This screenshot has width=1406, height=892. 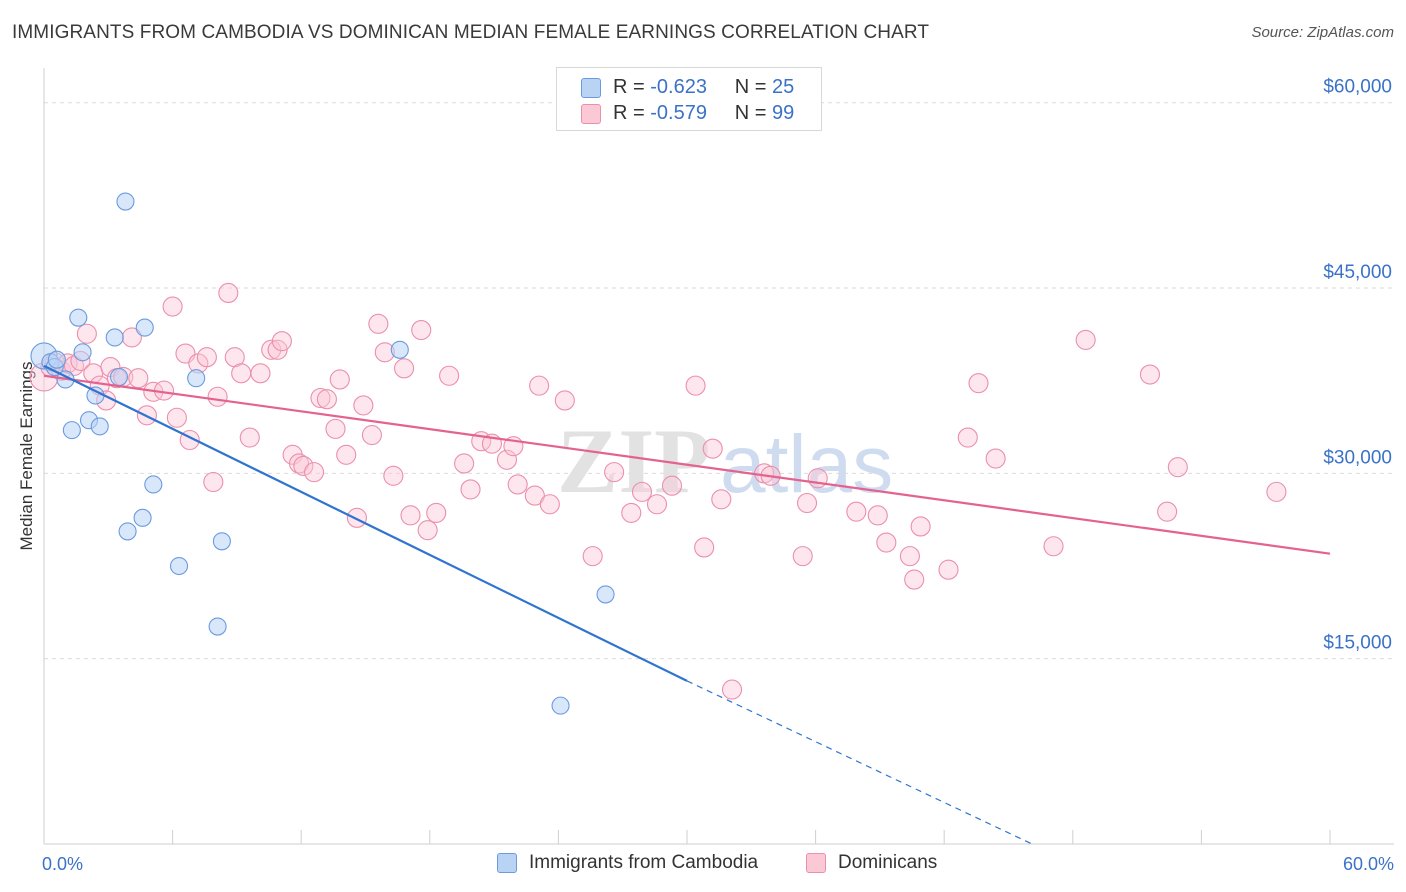 What do you see at coordinates (591, 88) in the screenshot?
I see `legend-swatch-cambodia` at bounding box center [591, 88].